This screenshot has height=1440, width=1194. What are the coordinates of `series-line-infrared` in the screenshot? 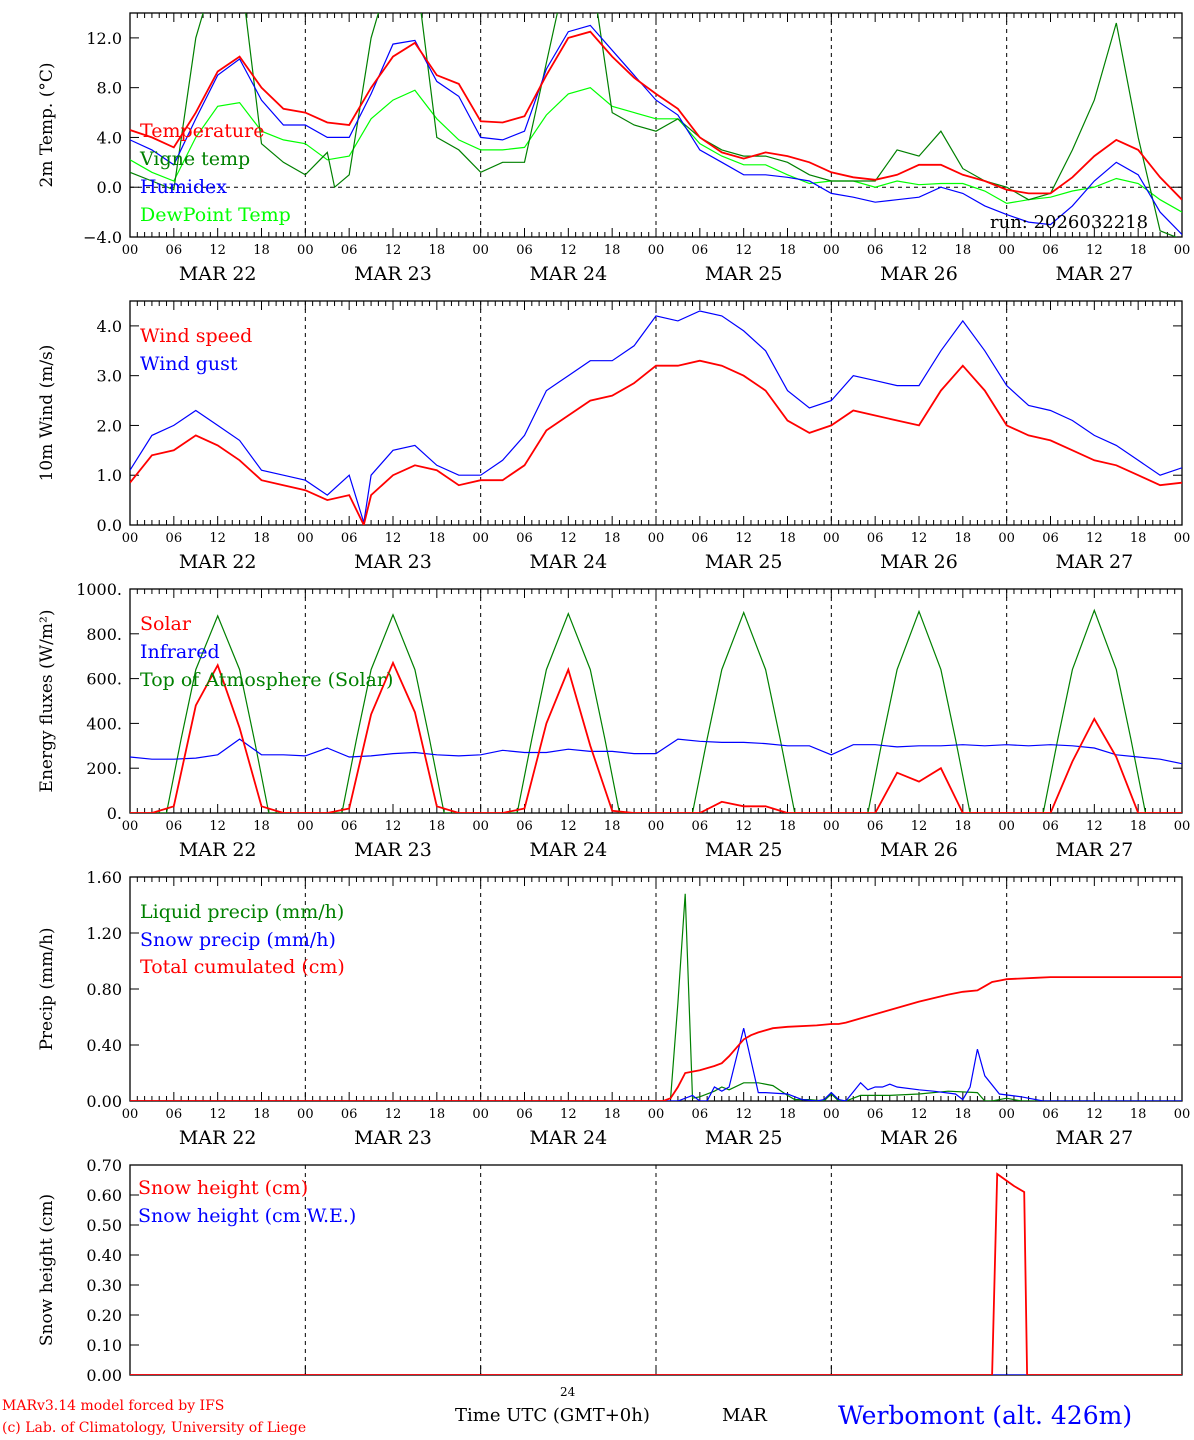 It's located at (656, 751).